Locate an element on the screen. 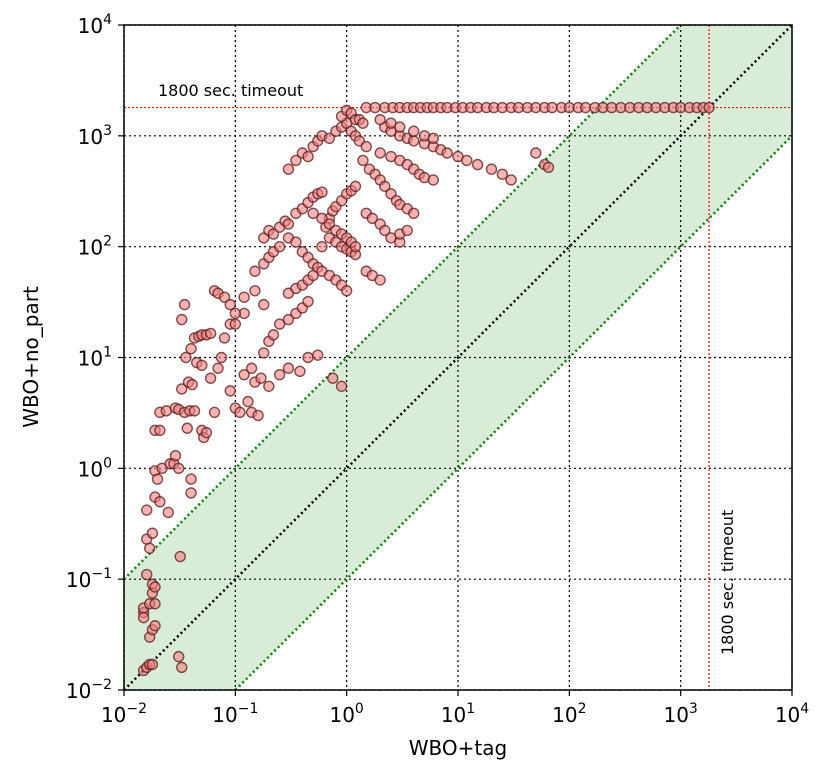 Image resolution: width=830 pixels, height=777 pixels. y-tick-label: 10⁰ is located at coordinates (95, 468).